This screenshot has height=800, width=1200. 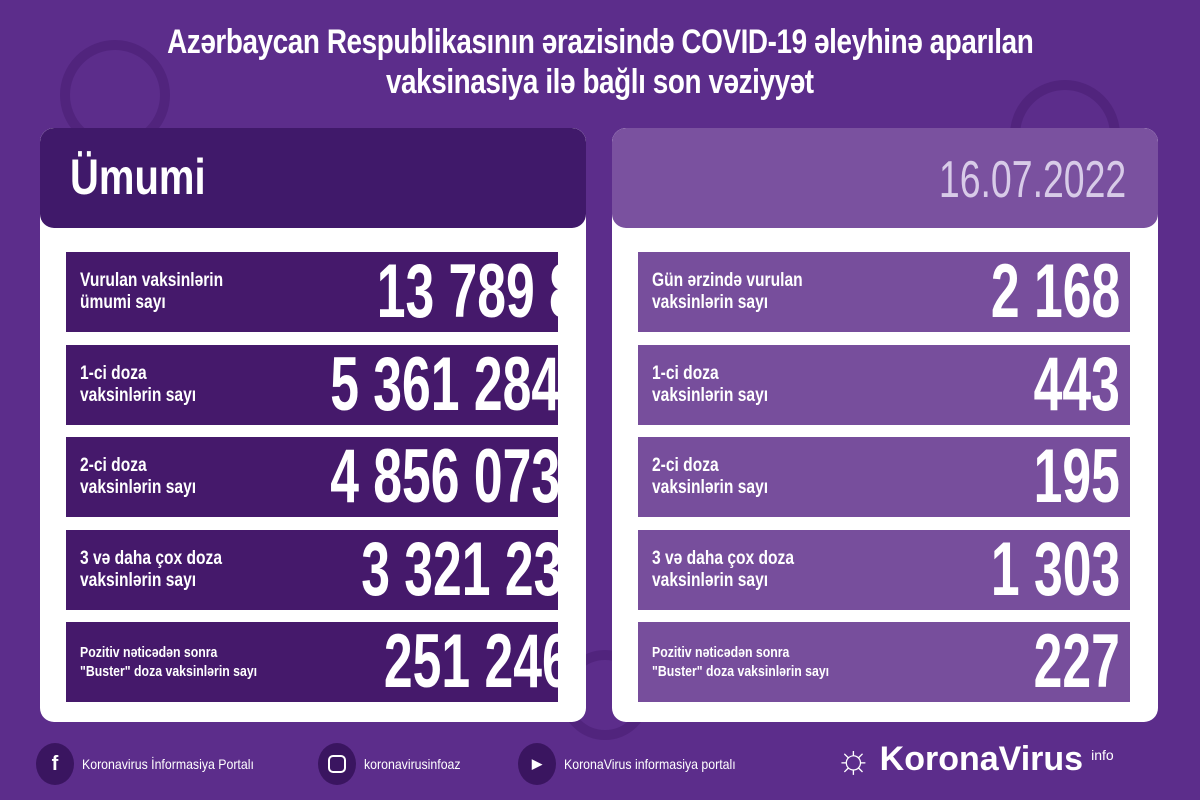 What do you see at coordinates (884, 292) in the screenshot?
I see `stat-row: Gün ərzində vurulan vaksinlərin sayı 2 168` at bounding box center [884, 292].